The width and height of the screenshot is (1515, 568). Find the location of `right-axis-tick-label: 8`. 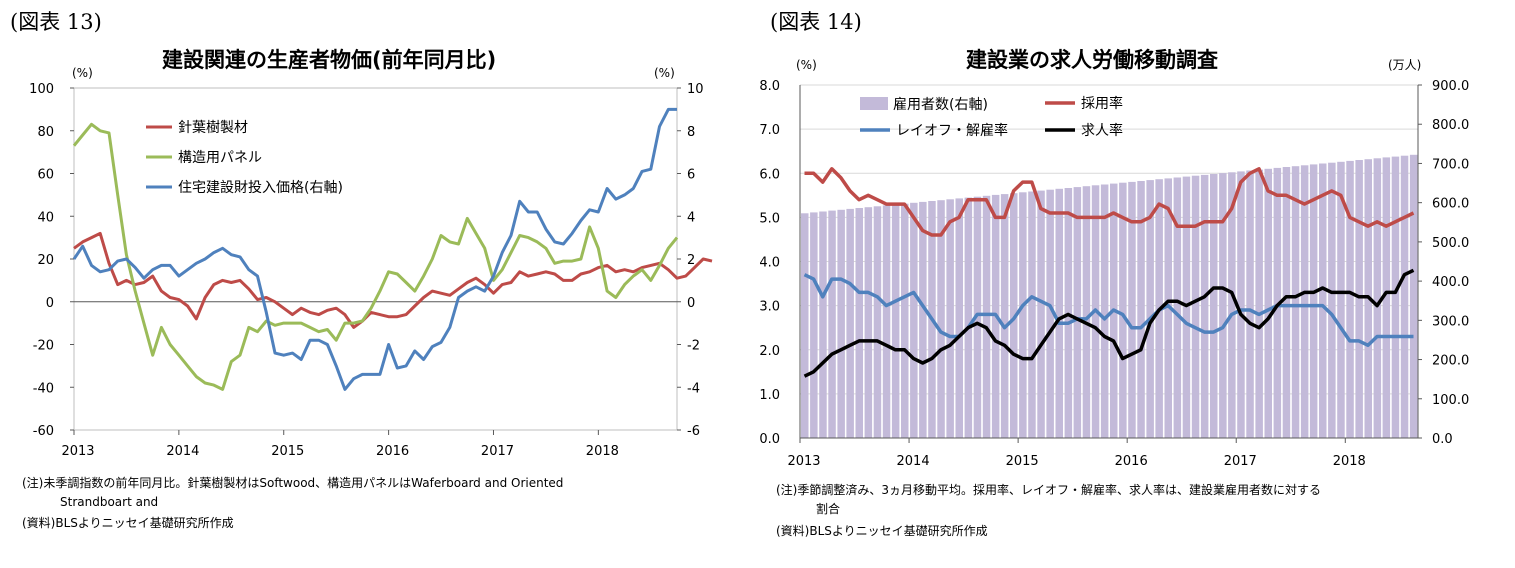

right-axis-tick-label: 8 is located at coordinates (691, 132).